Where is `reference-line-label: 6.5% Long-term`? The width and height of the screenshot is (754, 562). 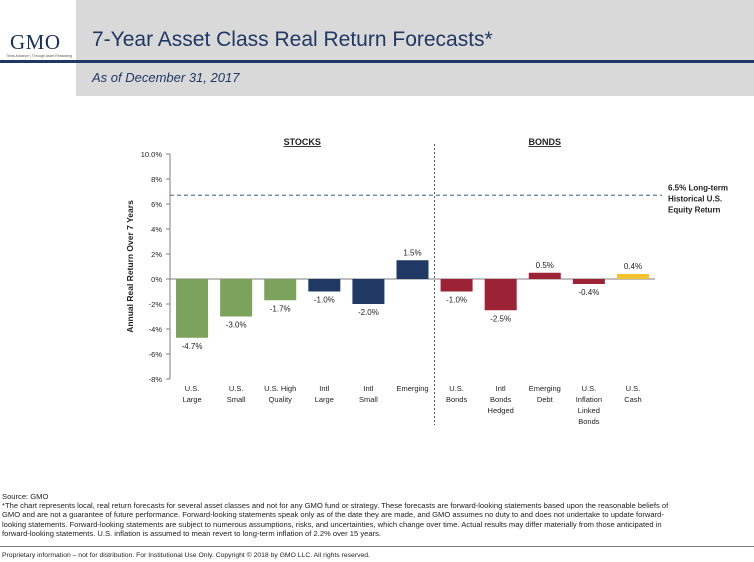
reference-line-label: 6.5% Long-term is located at coordinates (698, 187).